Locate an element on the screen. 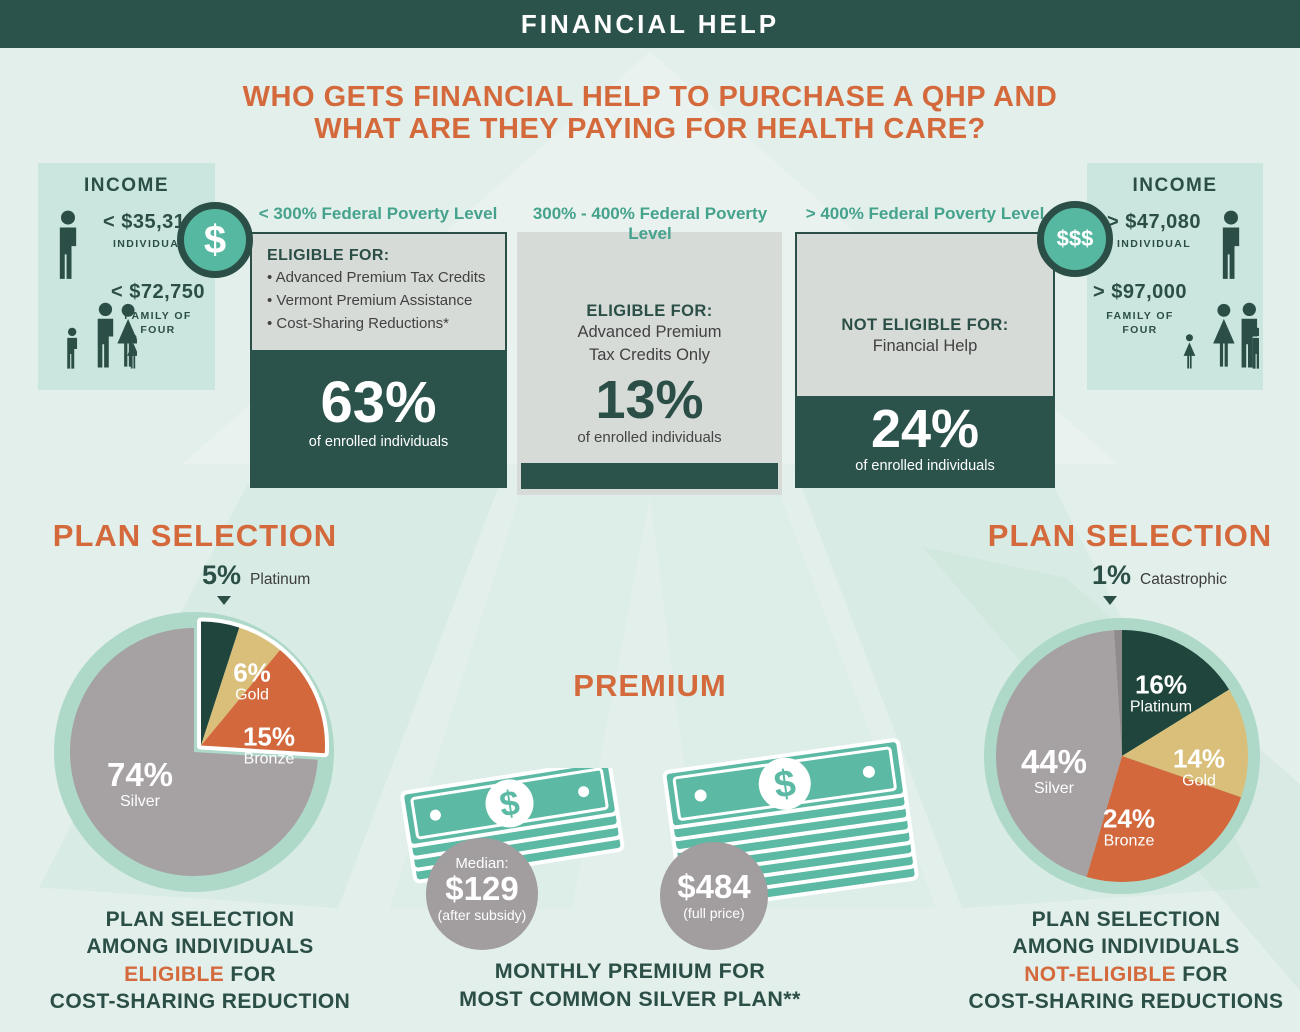 The image size is (1300, 1032). income-left-individual: < $35,310 INDIVIDUAL is located at coordinates (150, 230).